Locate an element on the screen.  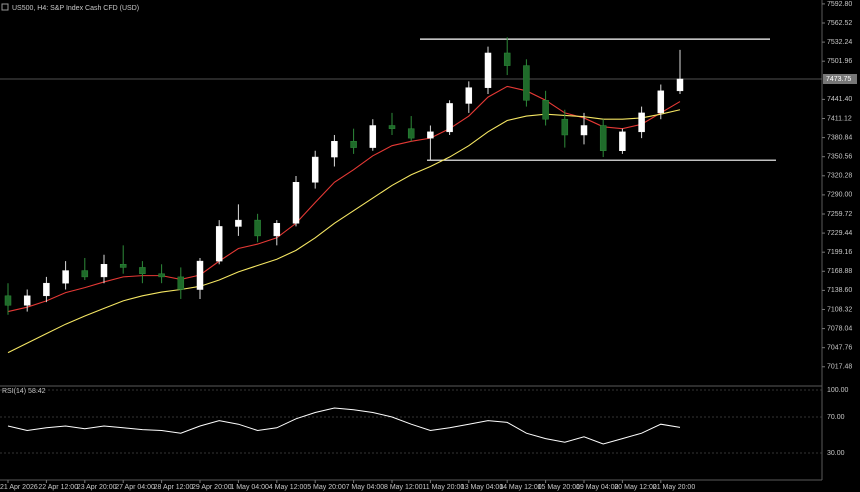
y-tick-label: 7501.96 is located at coordinates (839, 61).